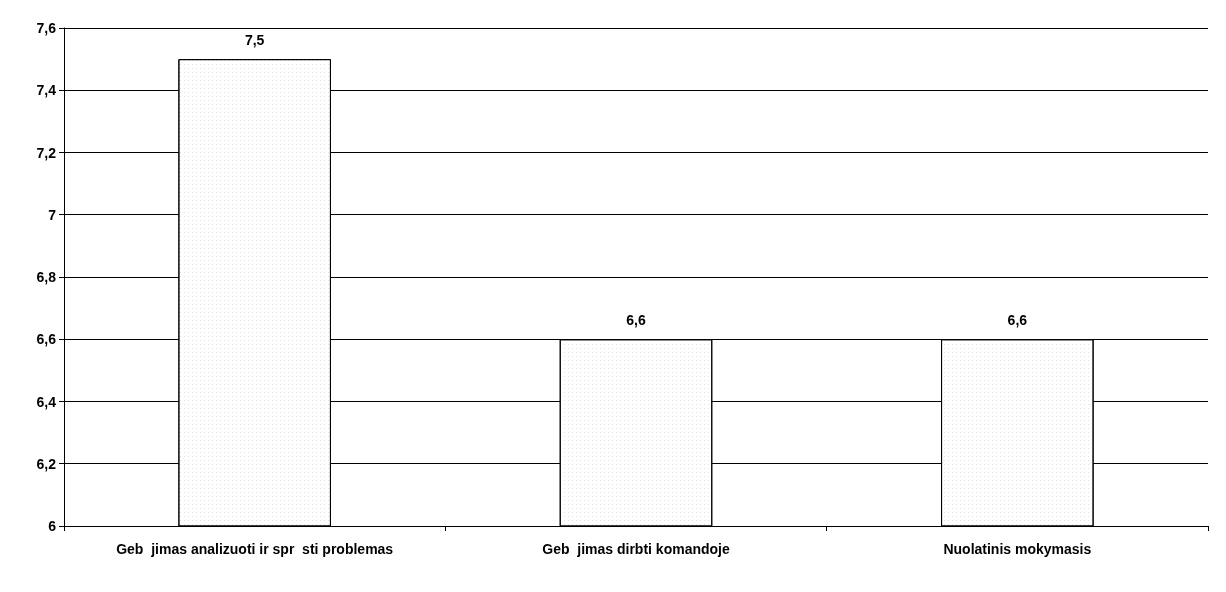 The width and height of the screenshot is (1226, 592). I want to click on x-tick-label: Geb jimas dirbti komandoje, so click(636, 548).